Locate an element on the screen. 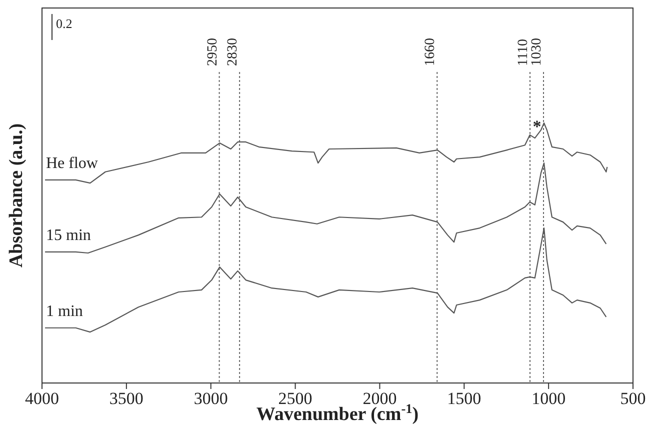  annotation: * is located at coordinates (537, 126).